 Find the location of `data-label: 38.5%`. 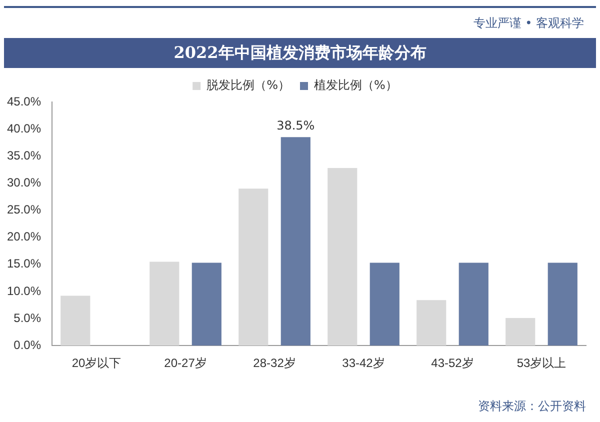

data-label: 38.5% is located at coordinates (295, 125).